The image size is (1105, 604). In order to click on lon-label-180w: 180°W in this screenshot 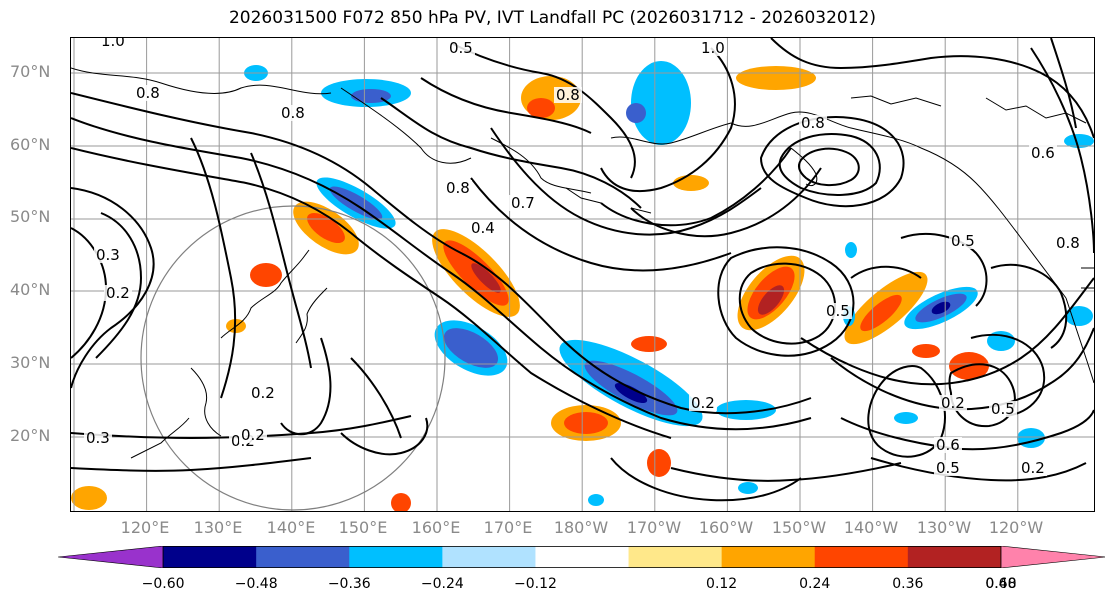, I will do `click(581, 527)`.